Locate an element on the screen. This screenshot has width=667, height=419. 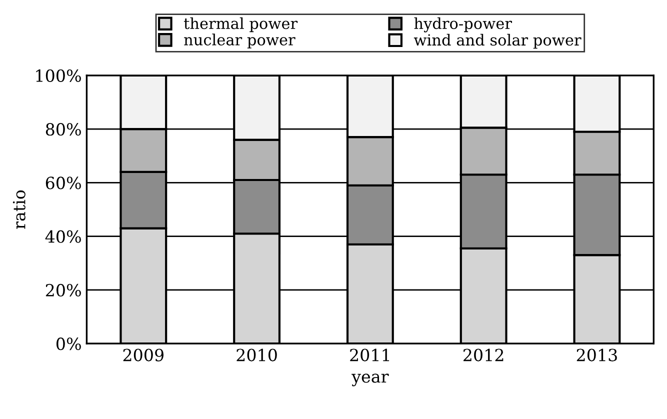
x-tick-label: 2010 is located at coordinates (256, 355).